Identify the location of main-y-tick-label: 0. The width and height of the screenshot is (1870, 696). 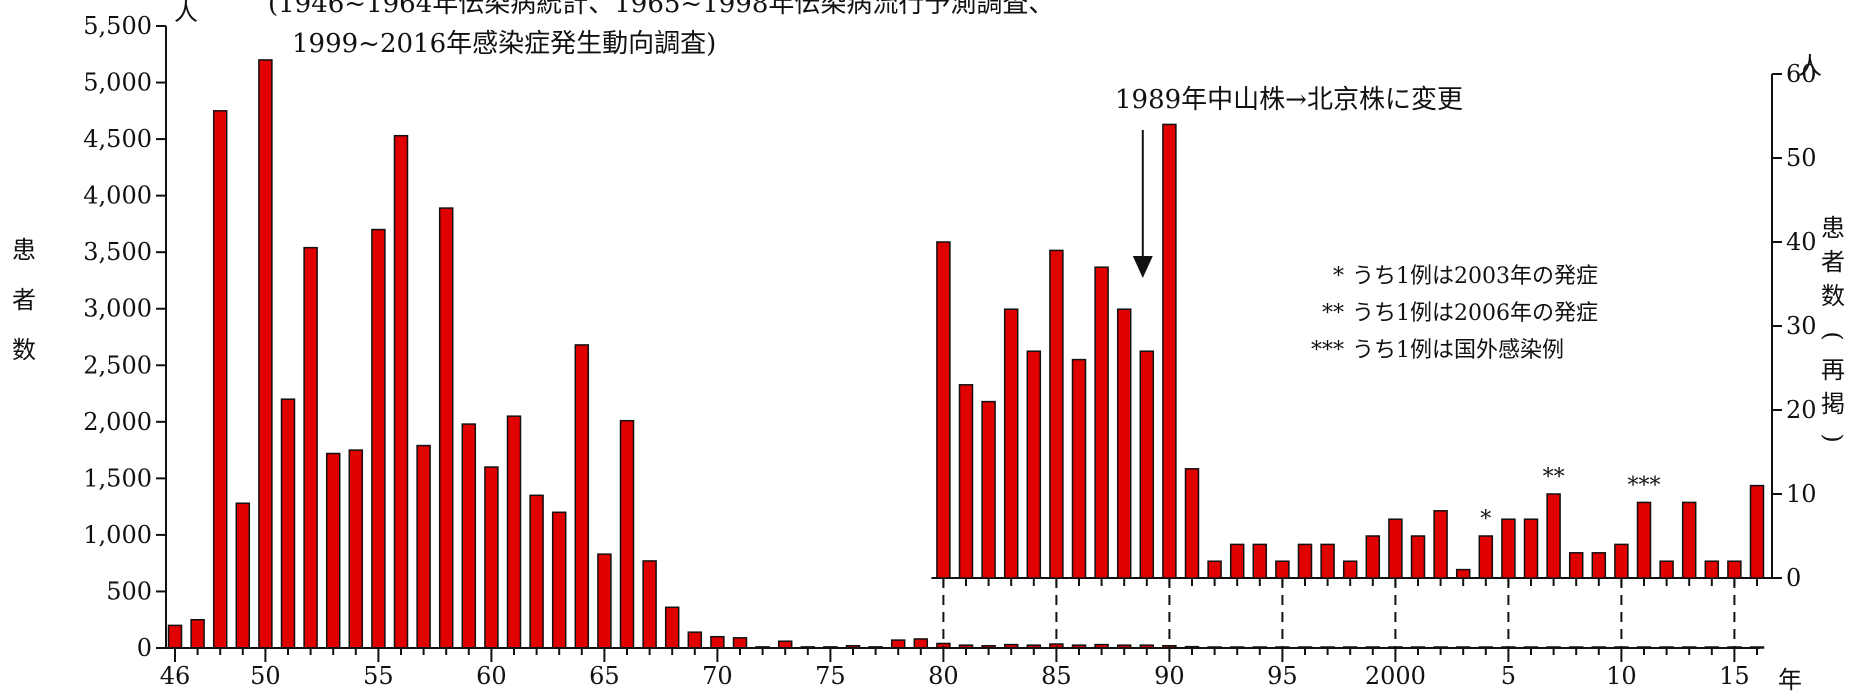
(144, 648).